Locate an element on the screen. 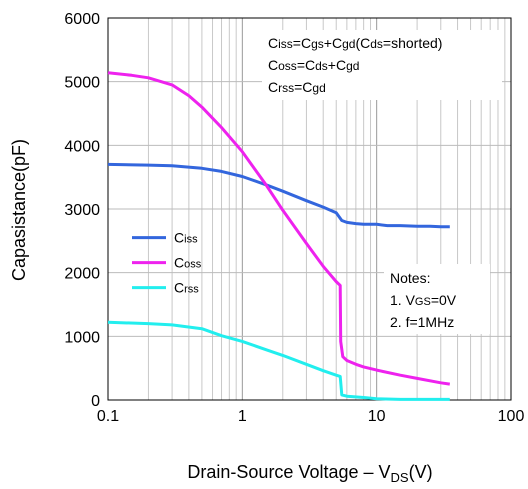  formula-box is located at coordinates (382, 65).